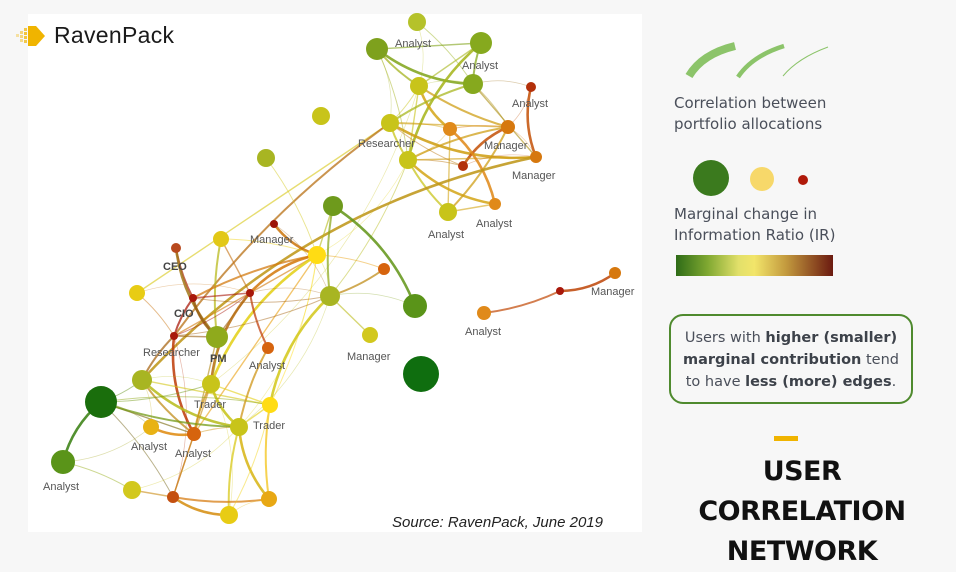 Image resolution: width=956 pixels, height=572 pixels. What do you see at coordinates (786, 438) in the screenshot?
I see `accent-bar` at bounding box center [786, 438].